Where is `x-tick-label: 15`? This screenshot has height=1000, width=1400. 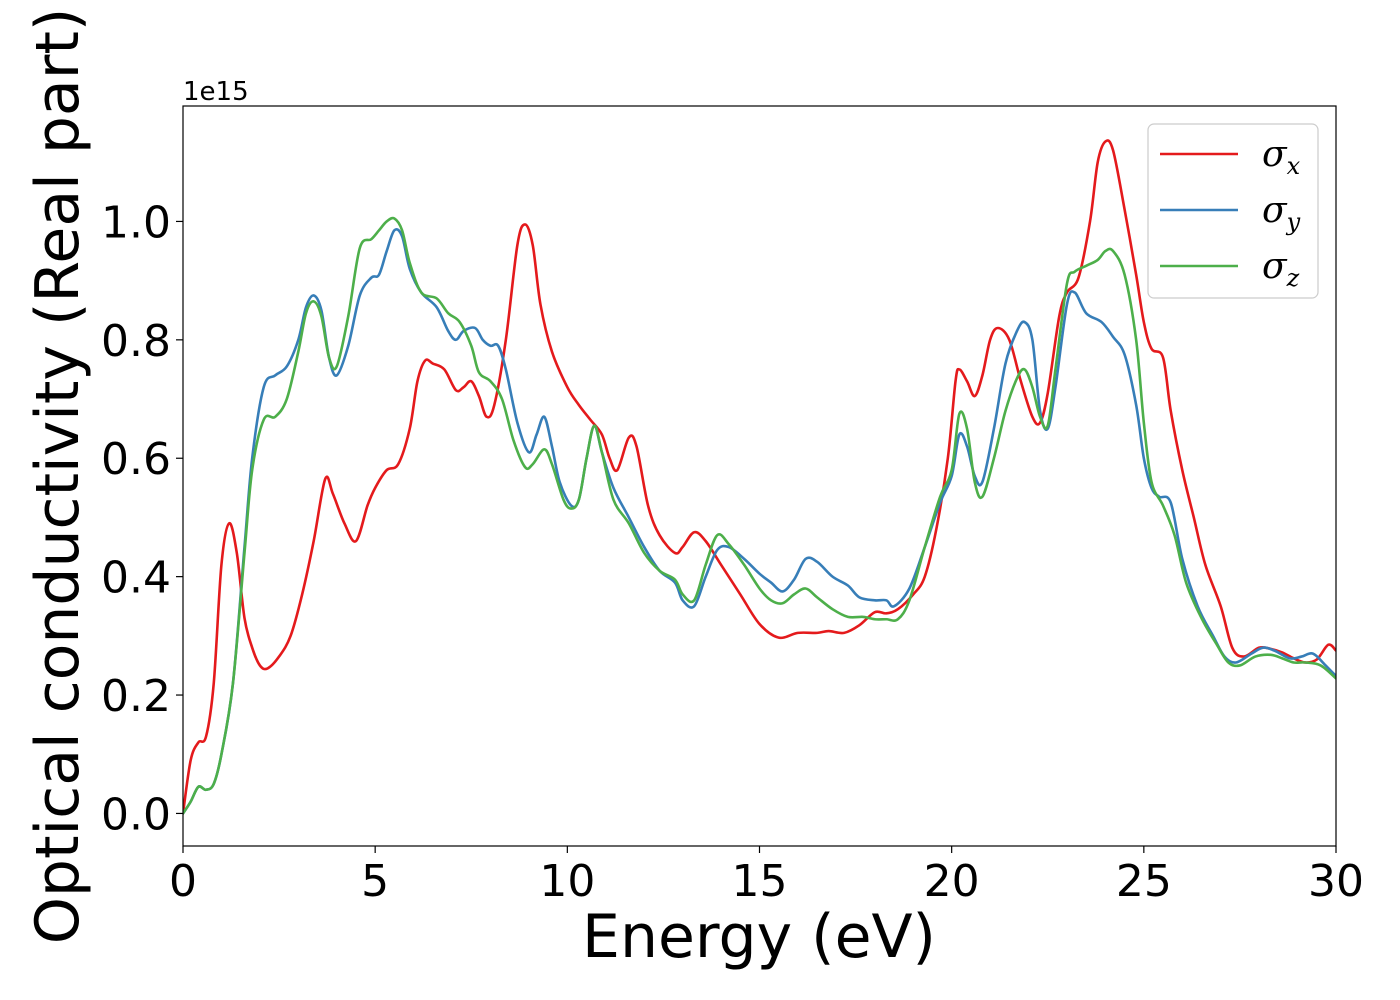
x-tick-label: 15 is located at coordinates (760, 881).